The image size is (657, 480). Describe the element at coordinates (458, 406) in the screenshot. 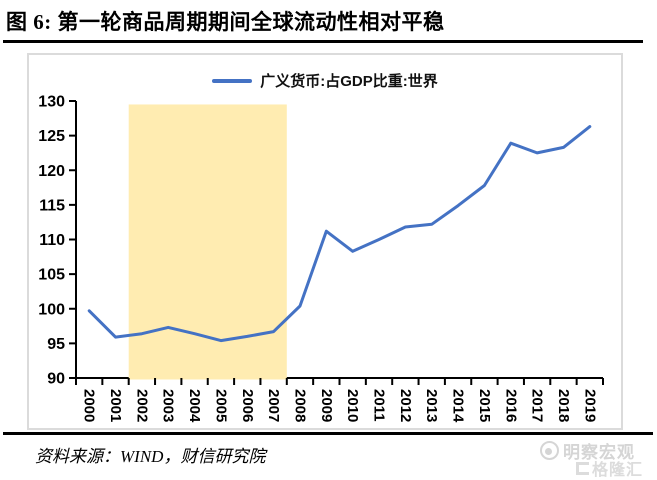

I see `x-axis-label: 2014` at that location.